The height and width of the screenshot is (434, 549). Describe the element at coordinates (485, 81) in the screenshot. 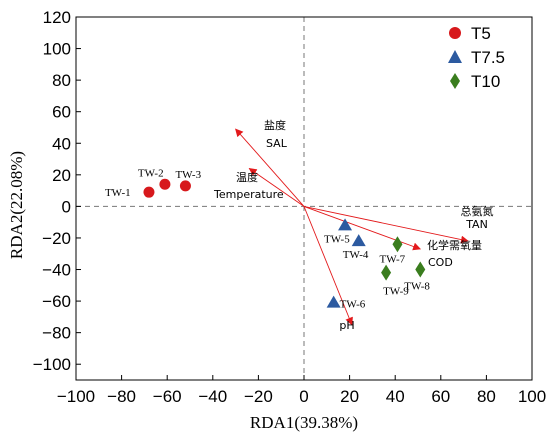

I see `legend-label-t10: T10` at that location.